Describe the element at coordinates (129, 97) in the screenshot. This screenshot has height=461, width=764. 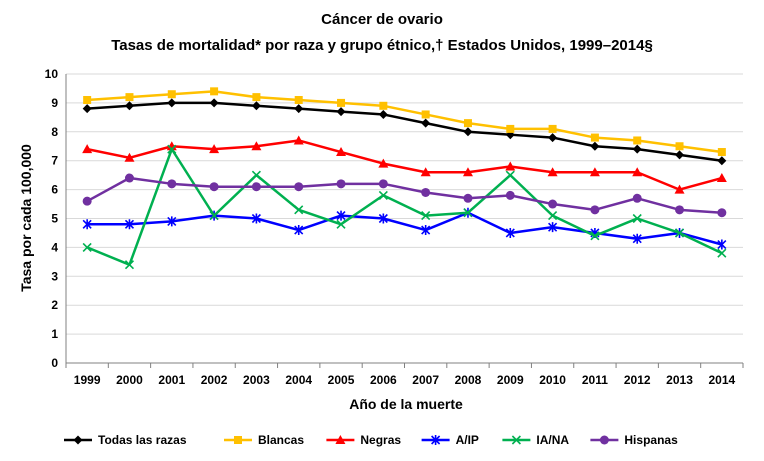
I see `data-point-blancas-2000` at that location.